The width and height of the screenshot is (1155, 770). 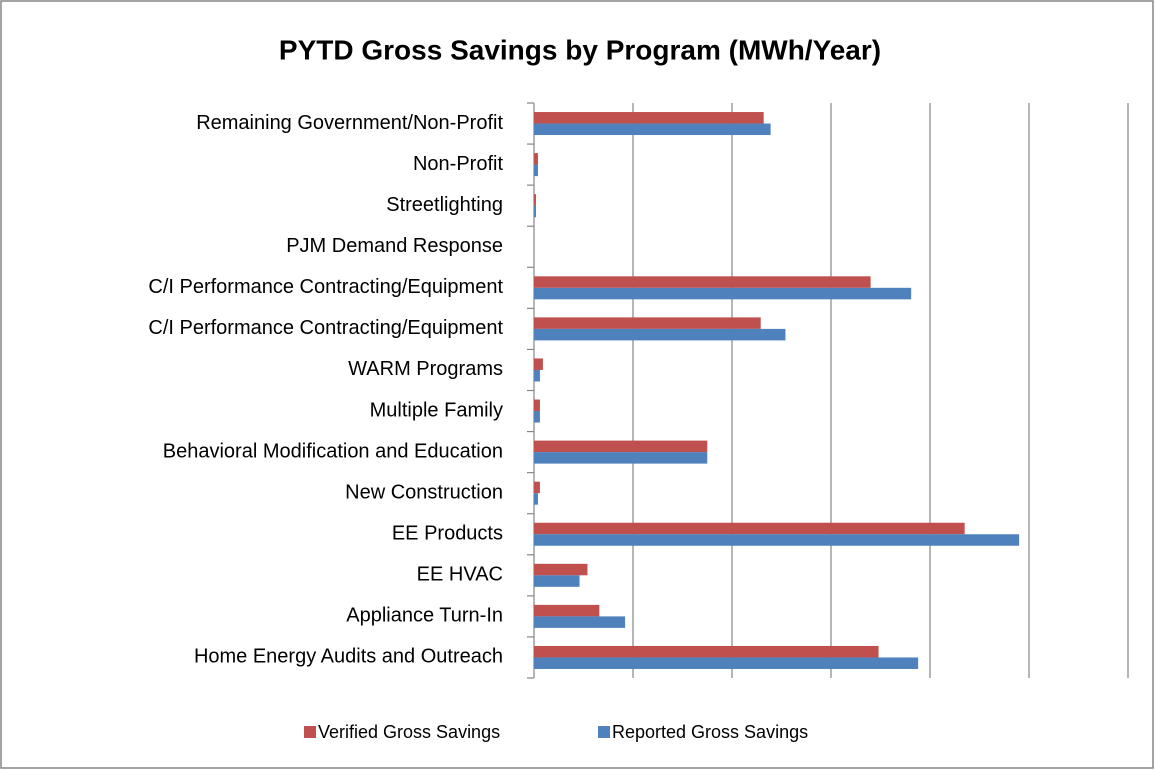 What do you see at coordinates (425, 369) in the screenshot?
I see `y-tick-label: WARM Programs` at bounding box center [425, 369].